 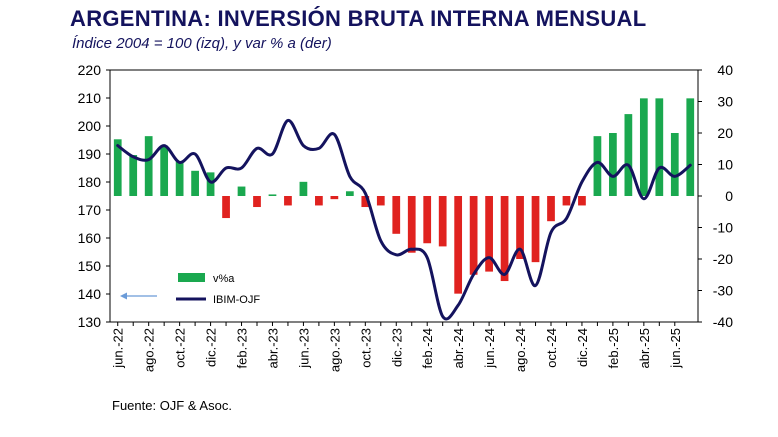 I want to click on arrow-icon, so click(x=138, y=296).